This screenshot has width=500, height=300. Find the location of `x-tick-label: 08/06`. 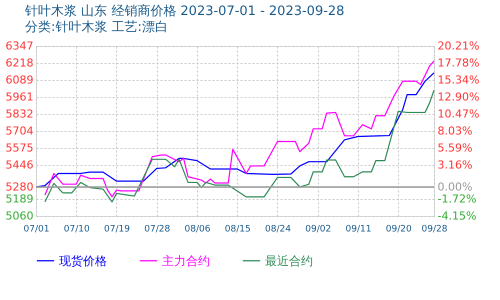

x-tick-label: 08/06 is located at coordinates (197, 229).